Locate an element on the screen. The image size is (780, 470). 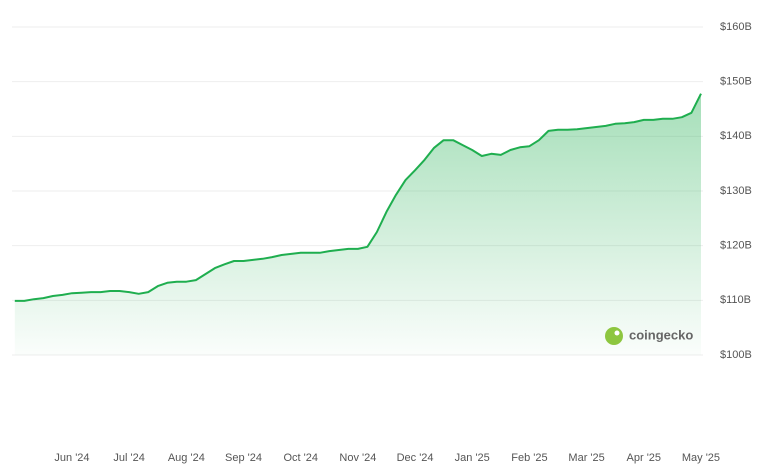
x-tick-label: Apr '25 is located at coordinates (644, 458).